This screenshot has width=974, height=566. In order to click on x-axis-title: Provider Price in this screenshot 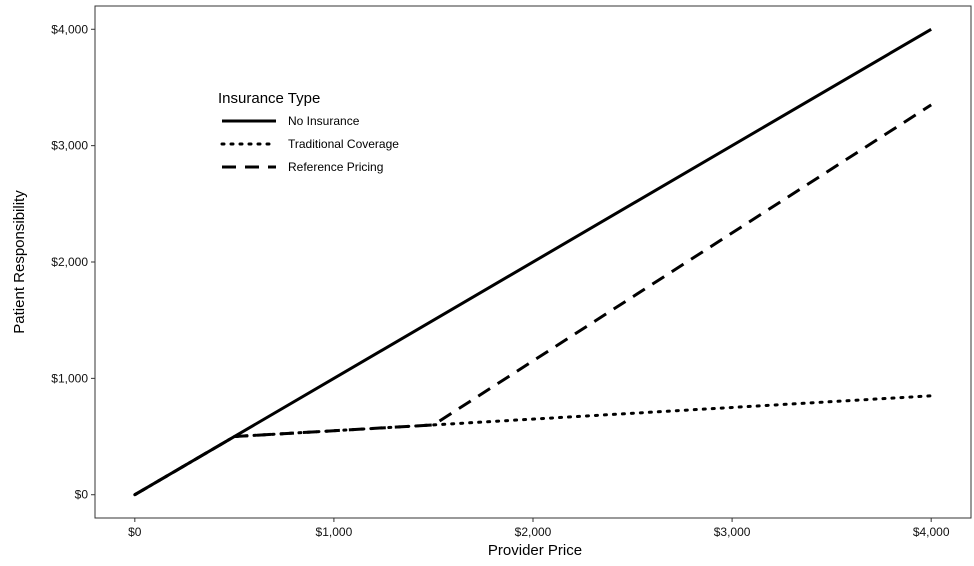, I will do `click(535, 550)`.